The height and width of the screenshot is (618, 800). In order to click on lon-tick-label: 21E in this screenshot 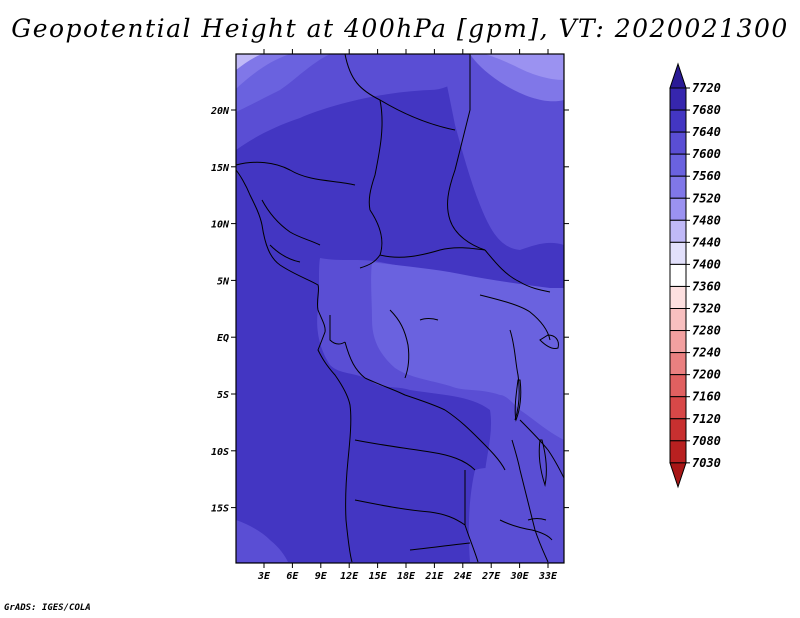, I will do `click(434, 576)`.